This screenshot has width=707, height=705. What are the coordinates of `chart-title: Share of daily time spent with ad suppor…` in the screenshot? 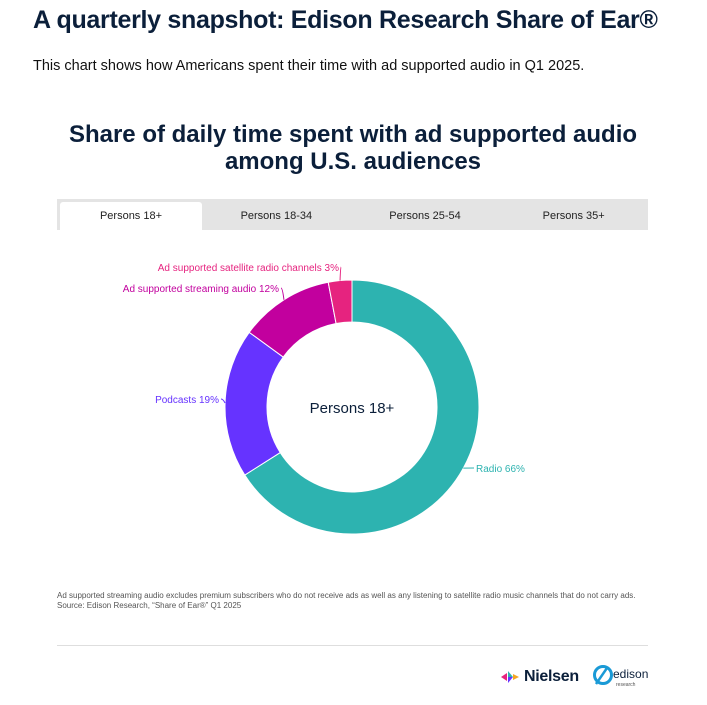 It's located at (353, 148).